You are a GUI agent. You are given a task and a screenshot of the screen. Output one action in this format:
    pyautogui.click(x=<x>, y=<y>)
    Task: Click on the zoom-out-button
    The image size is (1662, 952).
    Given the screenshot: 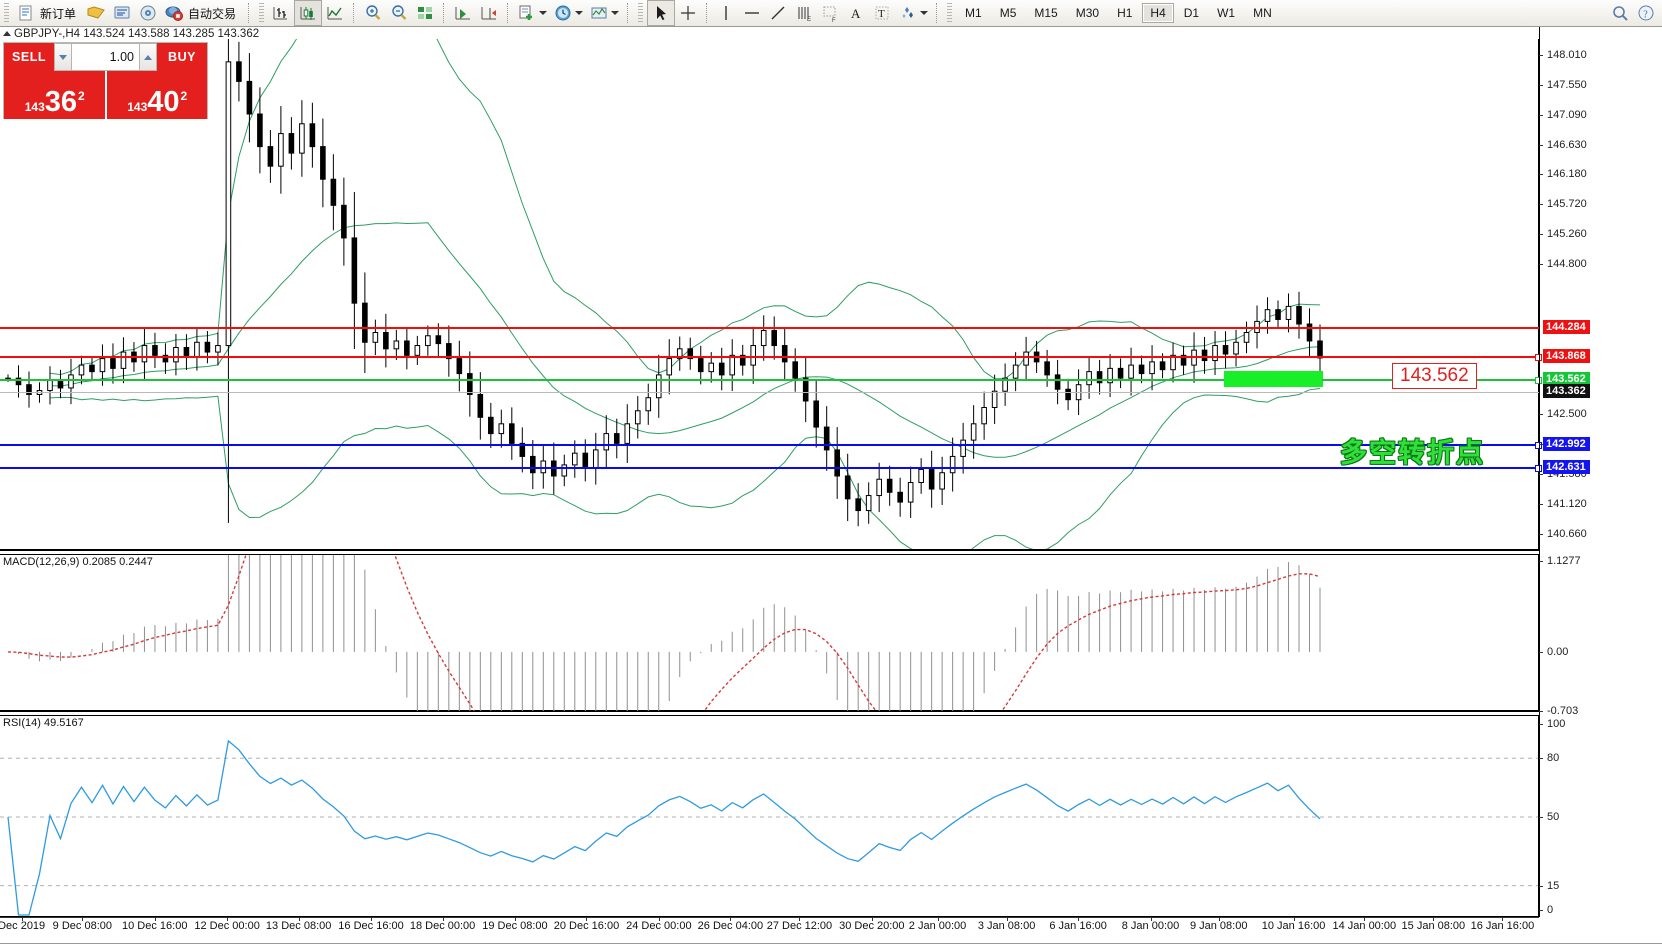 What is the action you would take?
    pyautogui.click(x=399, y=13)
    